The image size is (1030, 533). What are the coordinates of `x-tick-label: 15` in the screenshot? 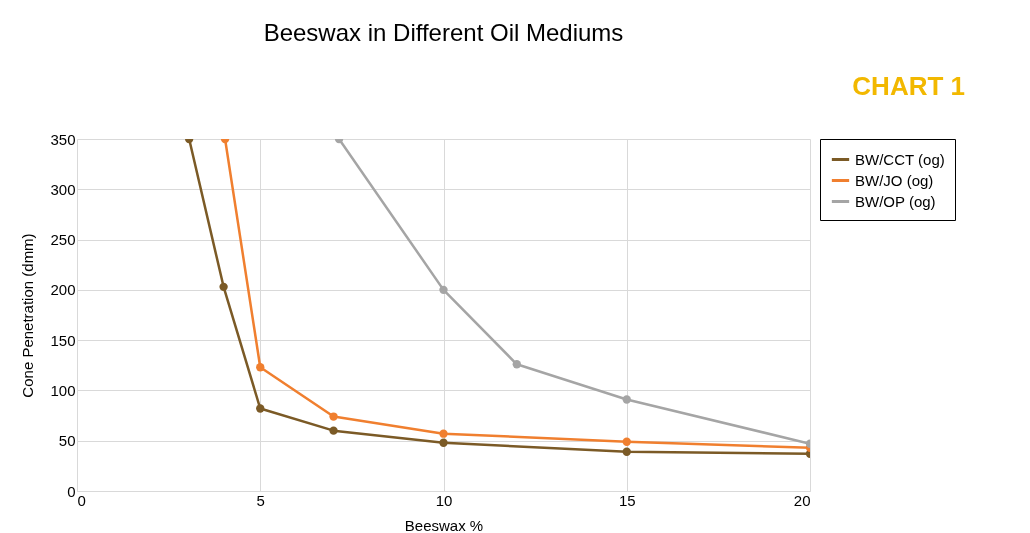 It's located at (627, 500).